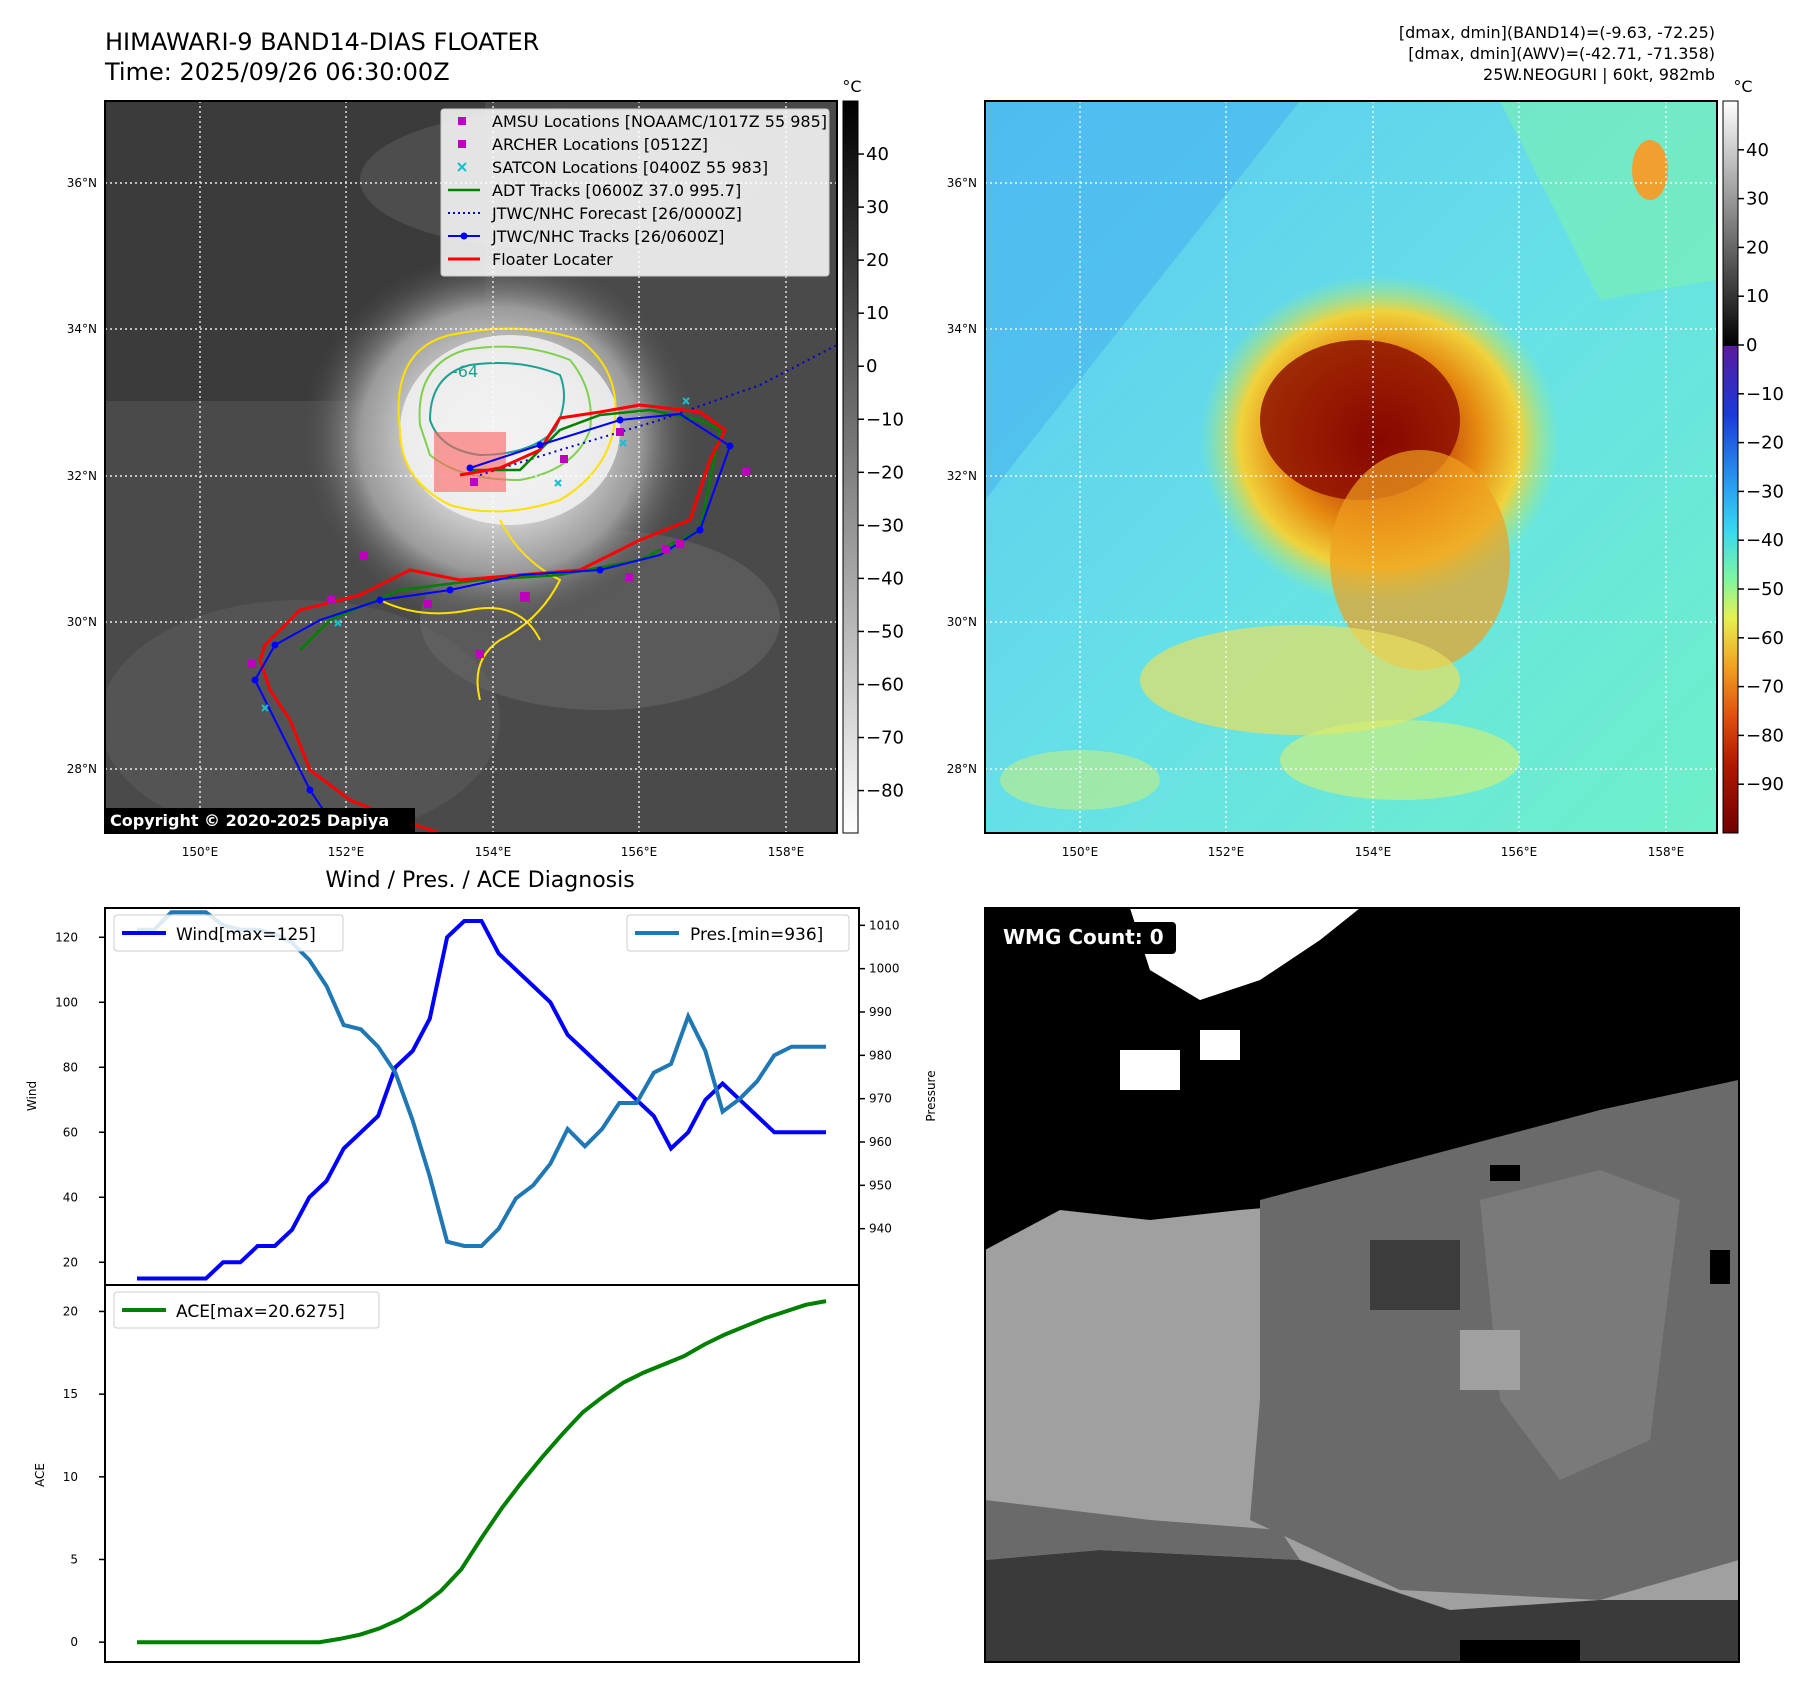 Image resolution: width=1797 pixels, height=1690 pixels. Describe the element at coordinates (465, 371) in the screenshot. I see `contour-label: -64` at that location.